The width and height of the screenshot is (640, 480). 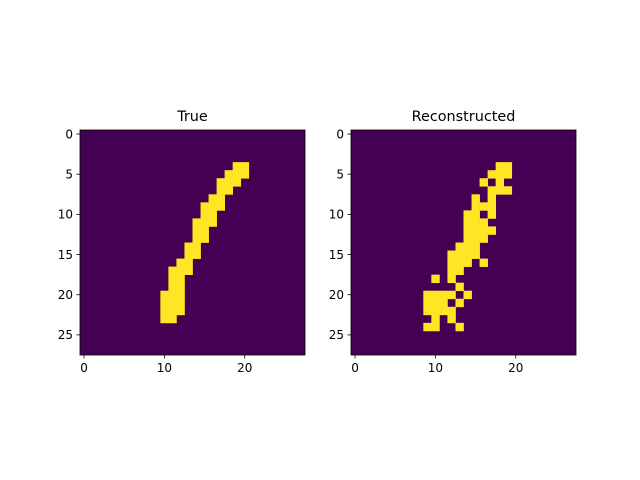 I want to click on panel-title: Reconstructed, so click(x=464, y=117).